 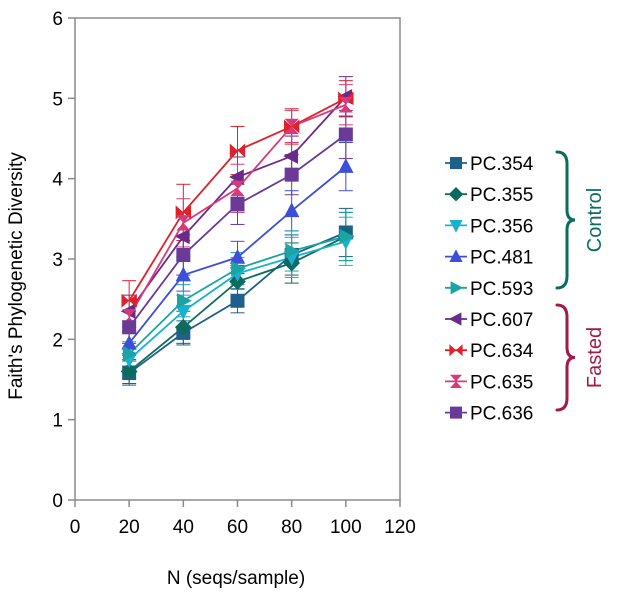 I want to click on fasted-brace, so click(x=565, y=357).